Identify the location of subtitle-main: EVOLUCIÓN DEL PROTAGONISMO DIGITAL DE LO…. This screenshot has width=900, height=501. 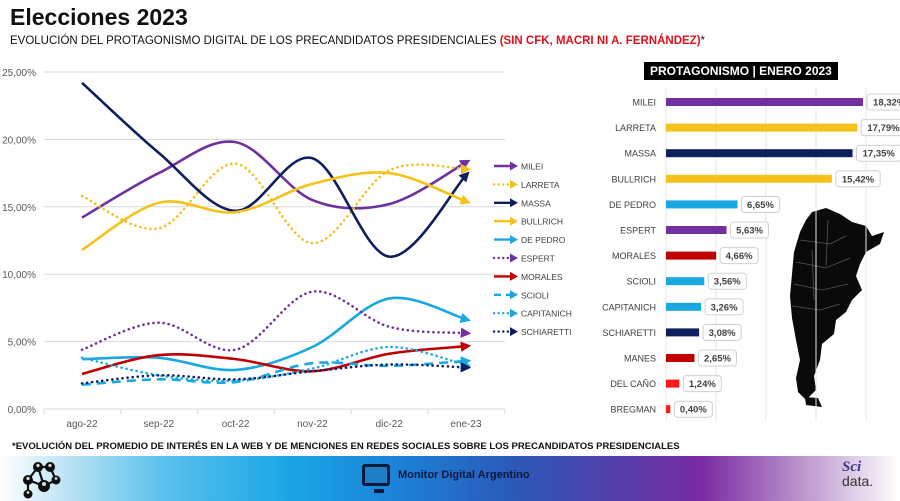
(255, 41).